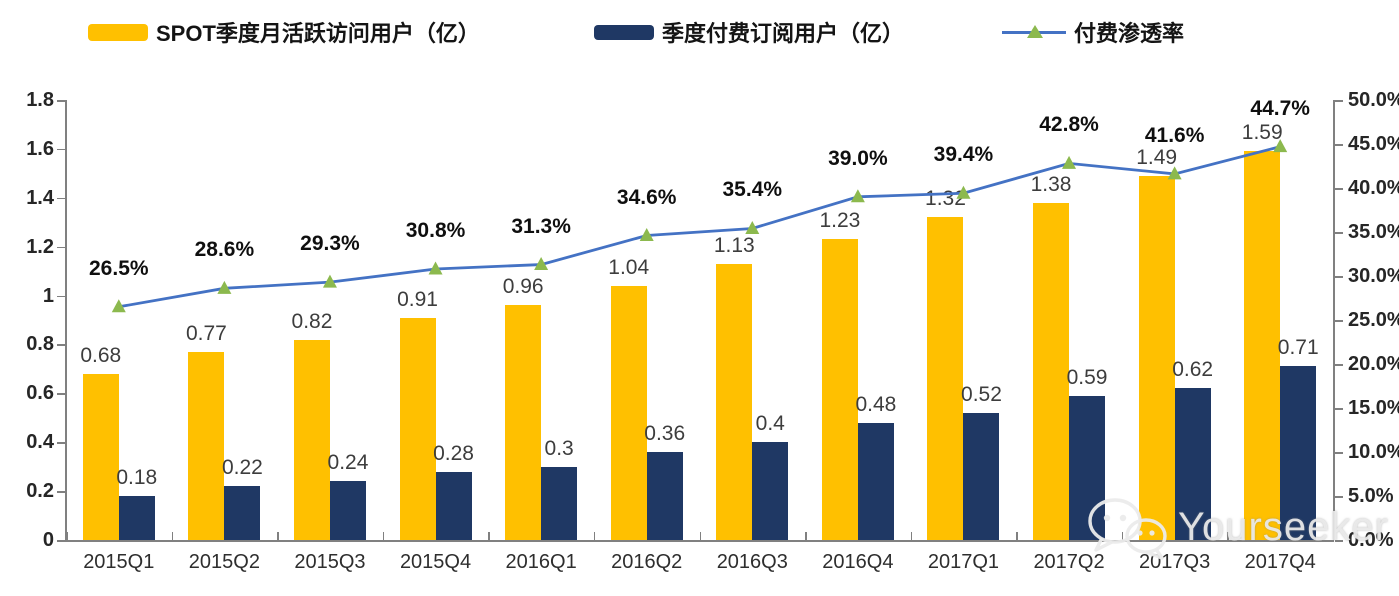  I want to click on mau-bar-label: 1.13, so click(734, 245).